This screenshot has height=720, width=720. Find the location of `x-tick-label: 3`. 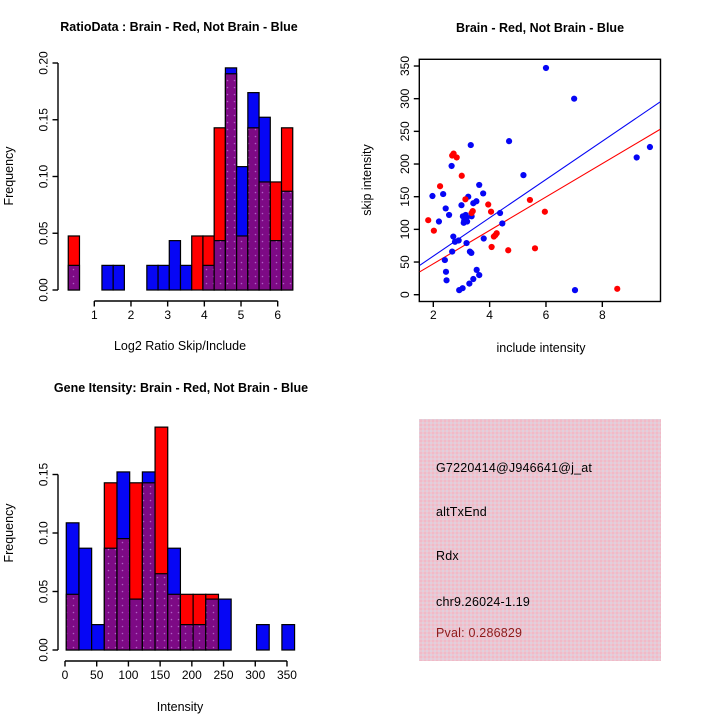

x-tick-label: 3 is located at coordinates (167, 315).